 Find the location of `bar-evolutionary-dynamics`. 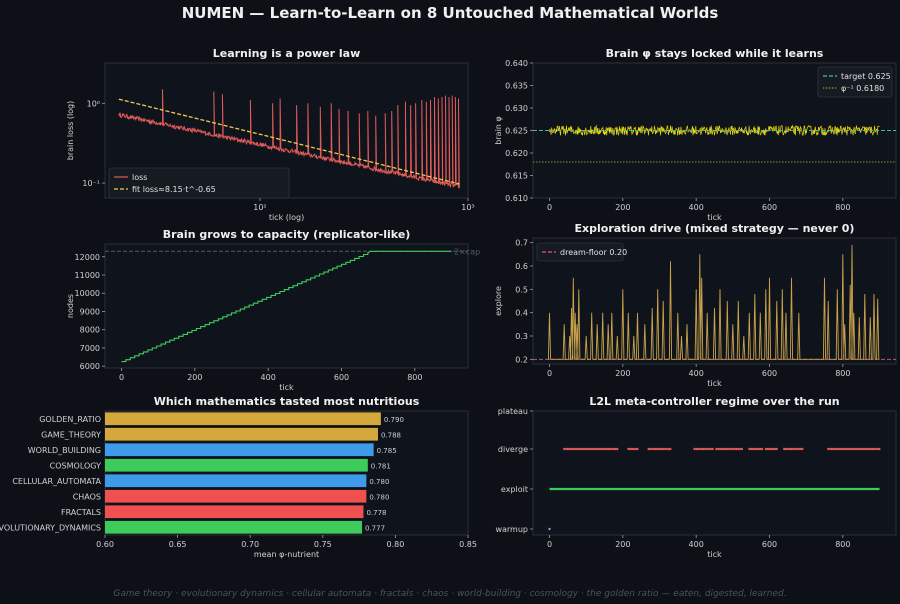

bar-evolutionary-dynamics is located at coordinates (234, 527).